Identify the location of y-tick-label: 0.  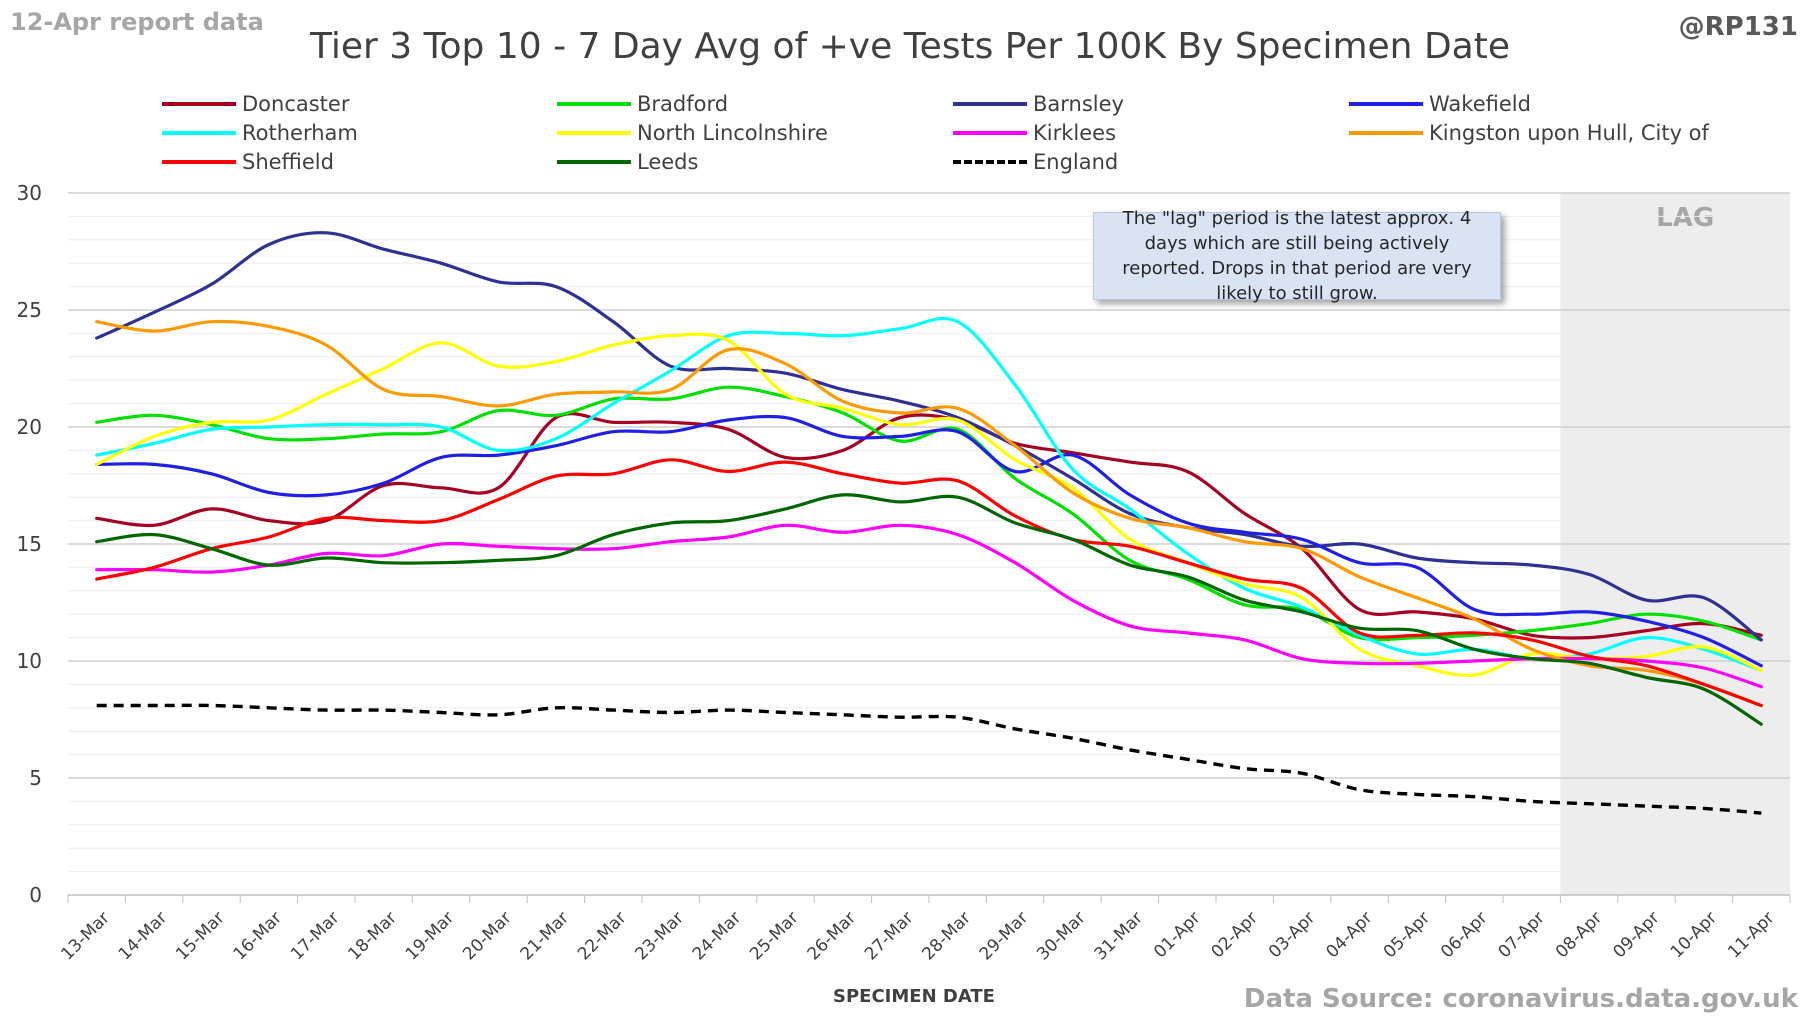
(35, 895).